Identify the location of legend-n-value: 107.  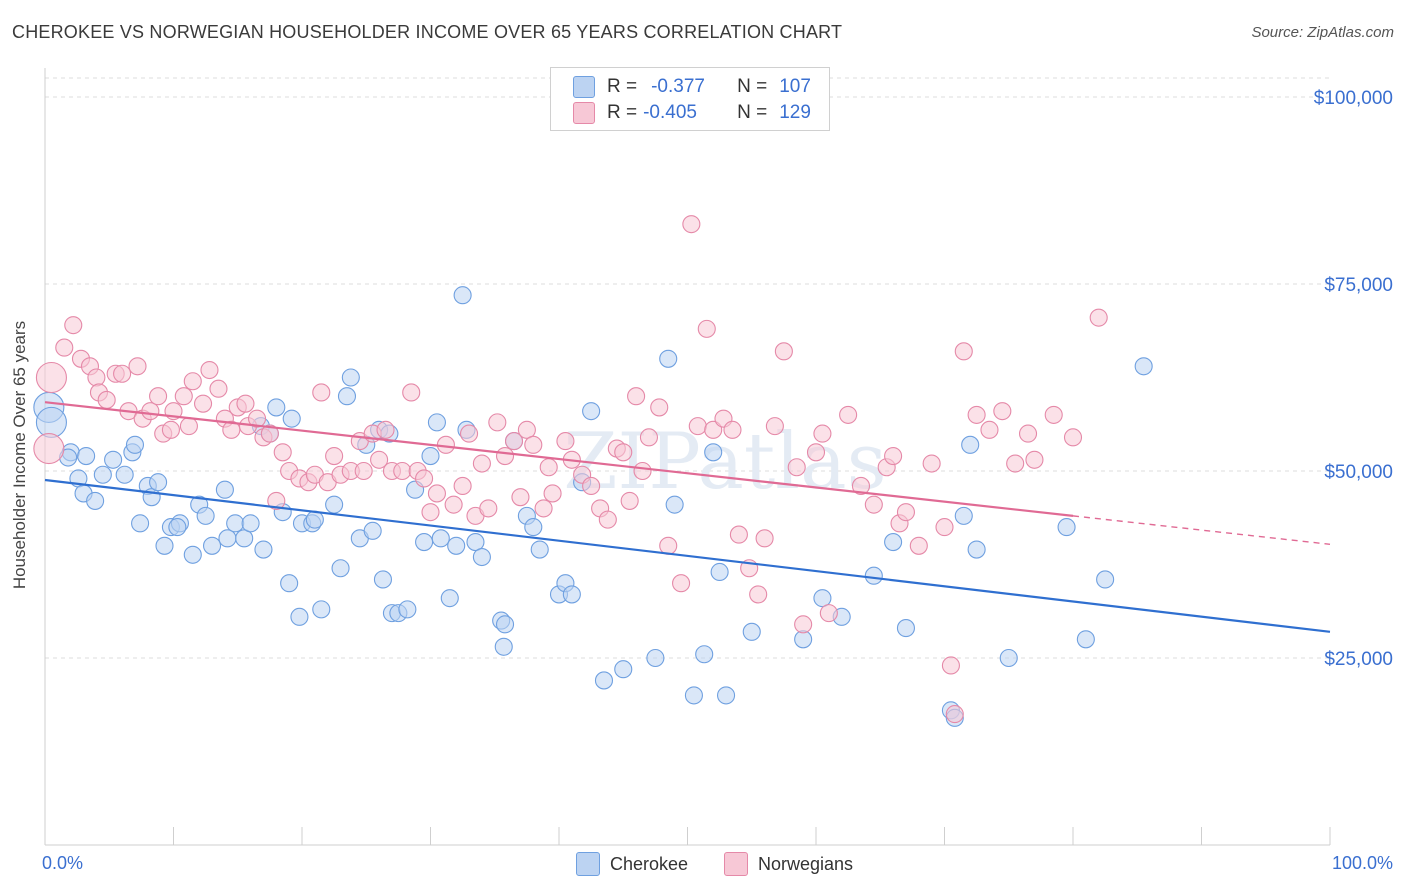
(795, 86).